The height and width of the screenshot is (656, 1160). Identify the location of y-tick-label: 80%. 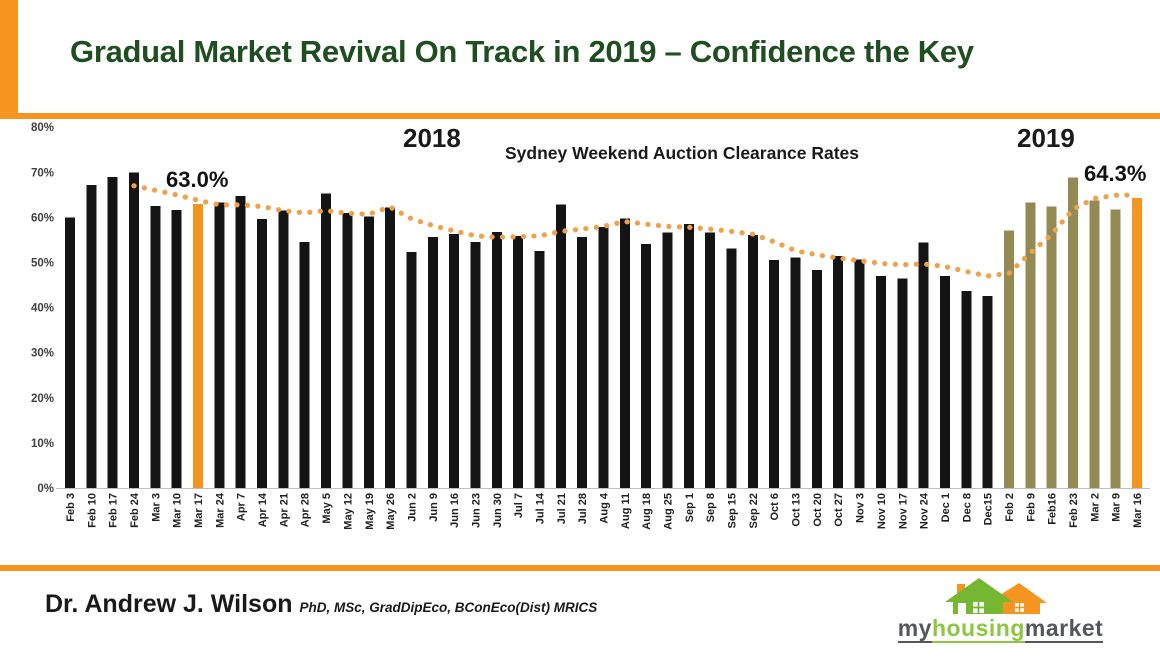
(42, 128).